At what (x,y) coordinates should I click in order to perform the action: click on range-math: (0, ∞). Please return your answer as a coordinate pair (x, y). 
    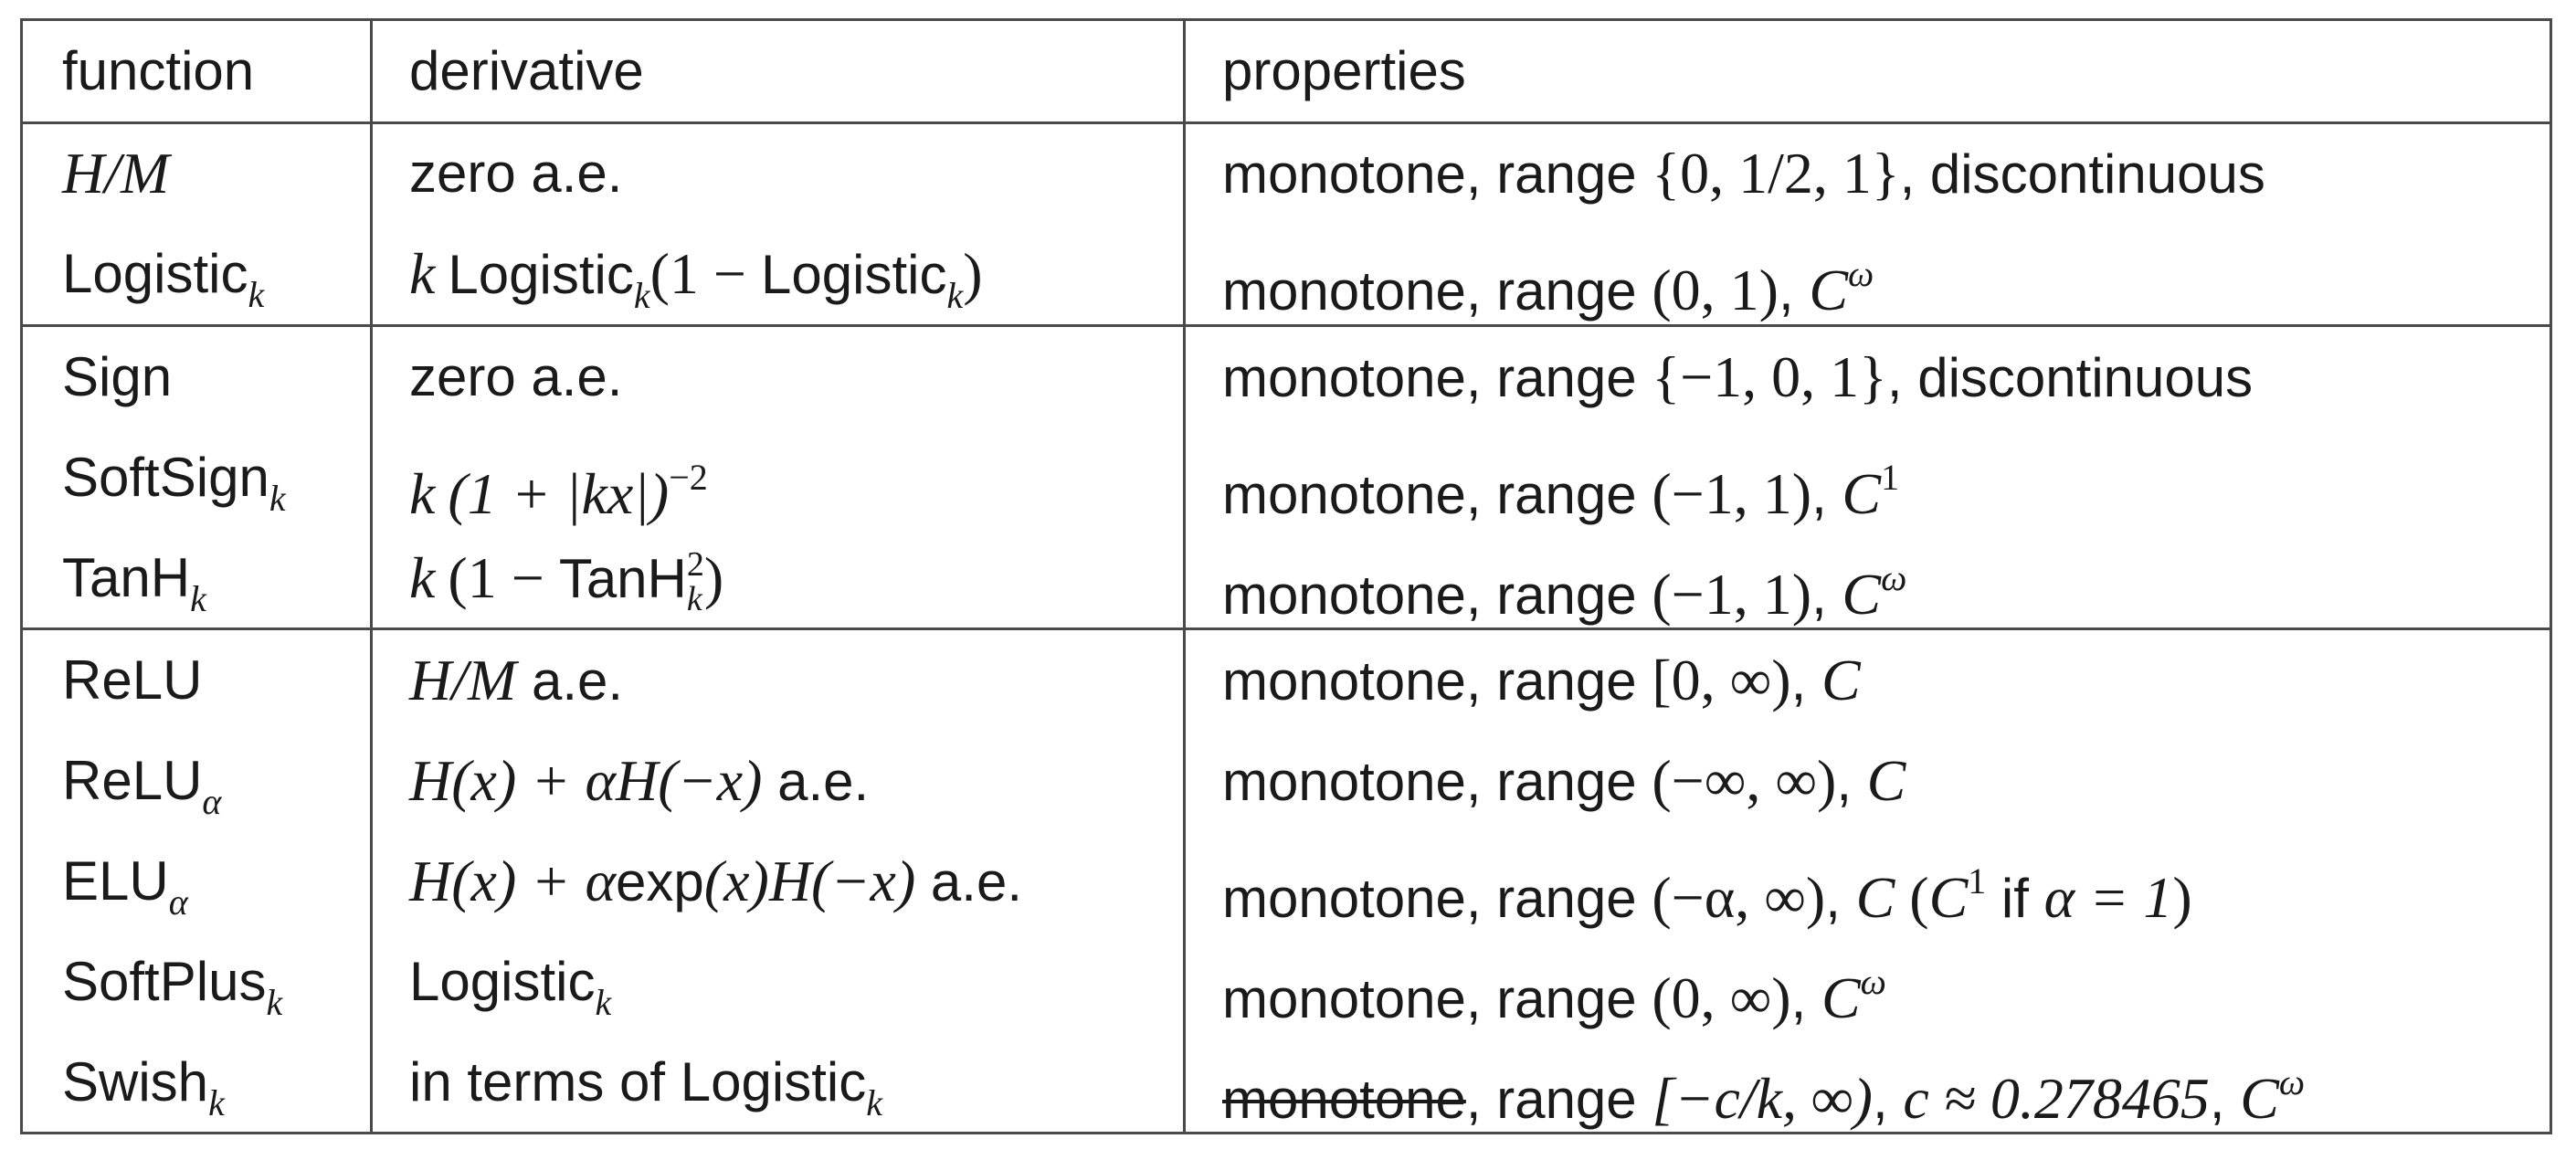
    Looking at the image, I should click on (1721, 997).